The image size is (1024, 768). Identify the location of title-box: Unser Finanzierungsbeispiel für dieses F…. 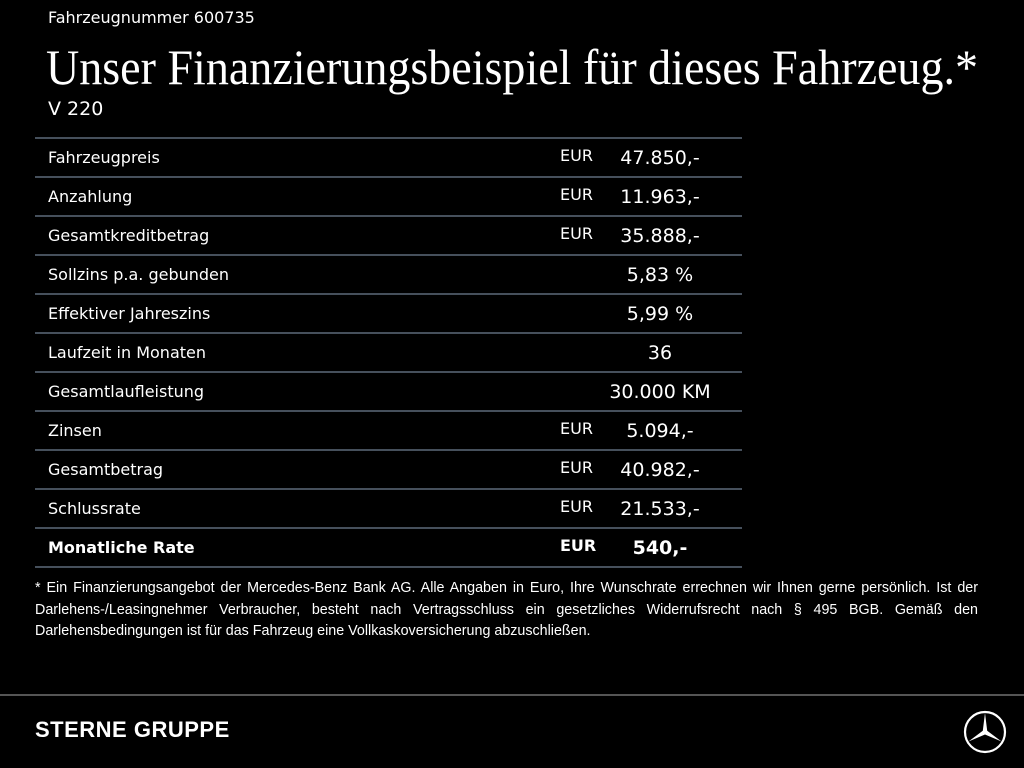
(512, 67).